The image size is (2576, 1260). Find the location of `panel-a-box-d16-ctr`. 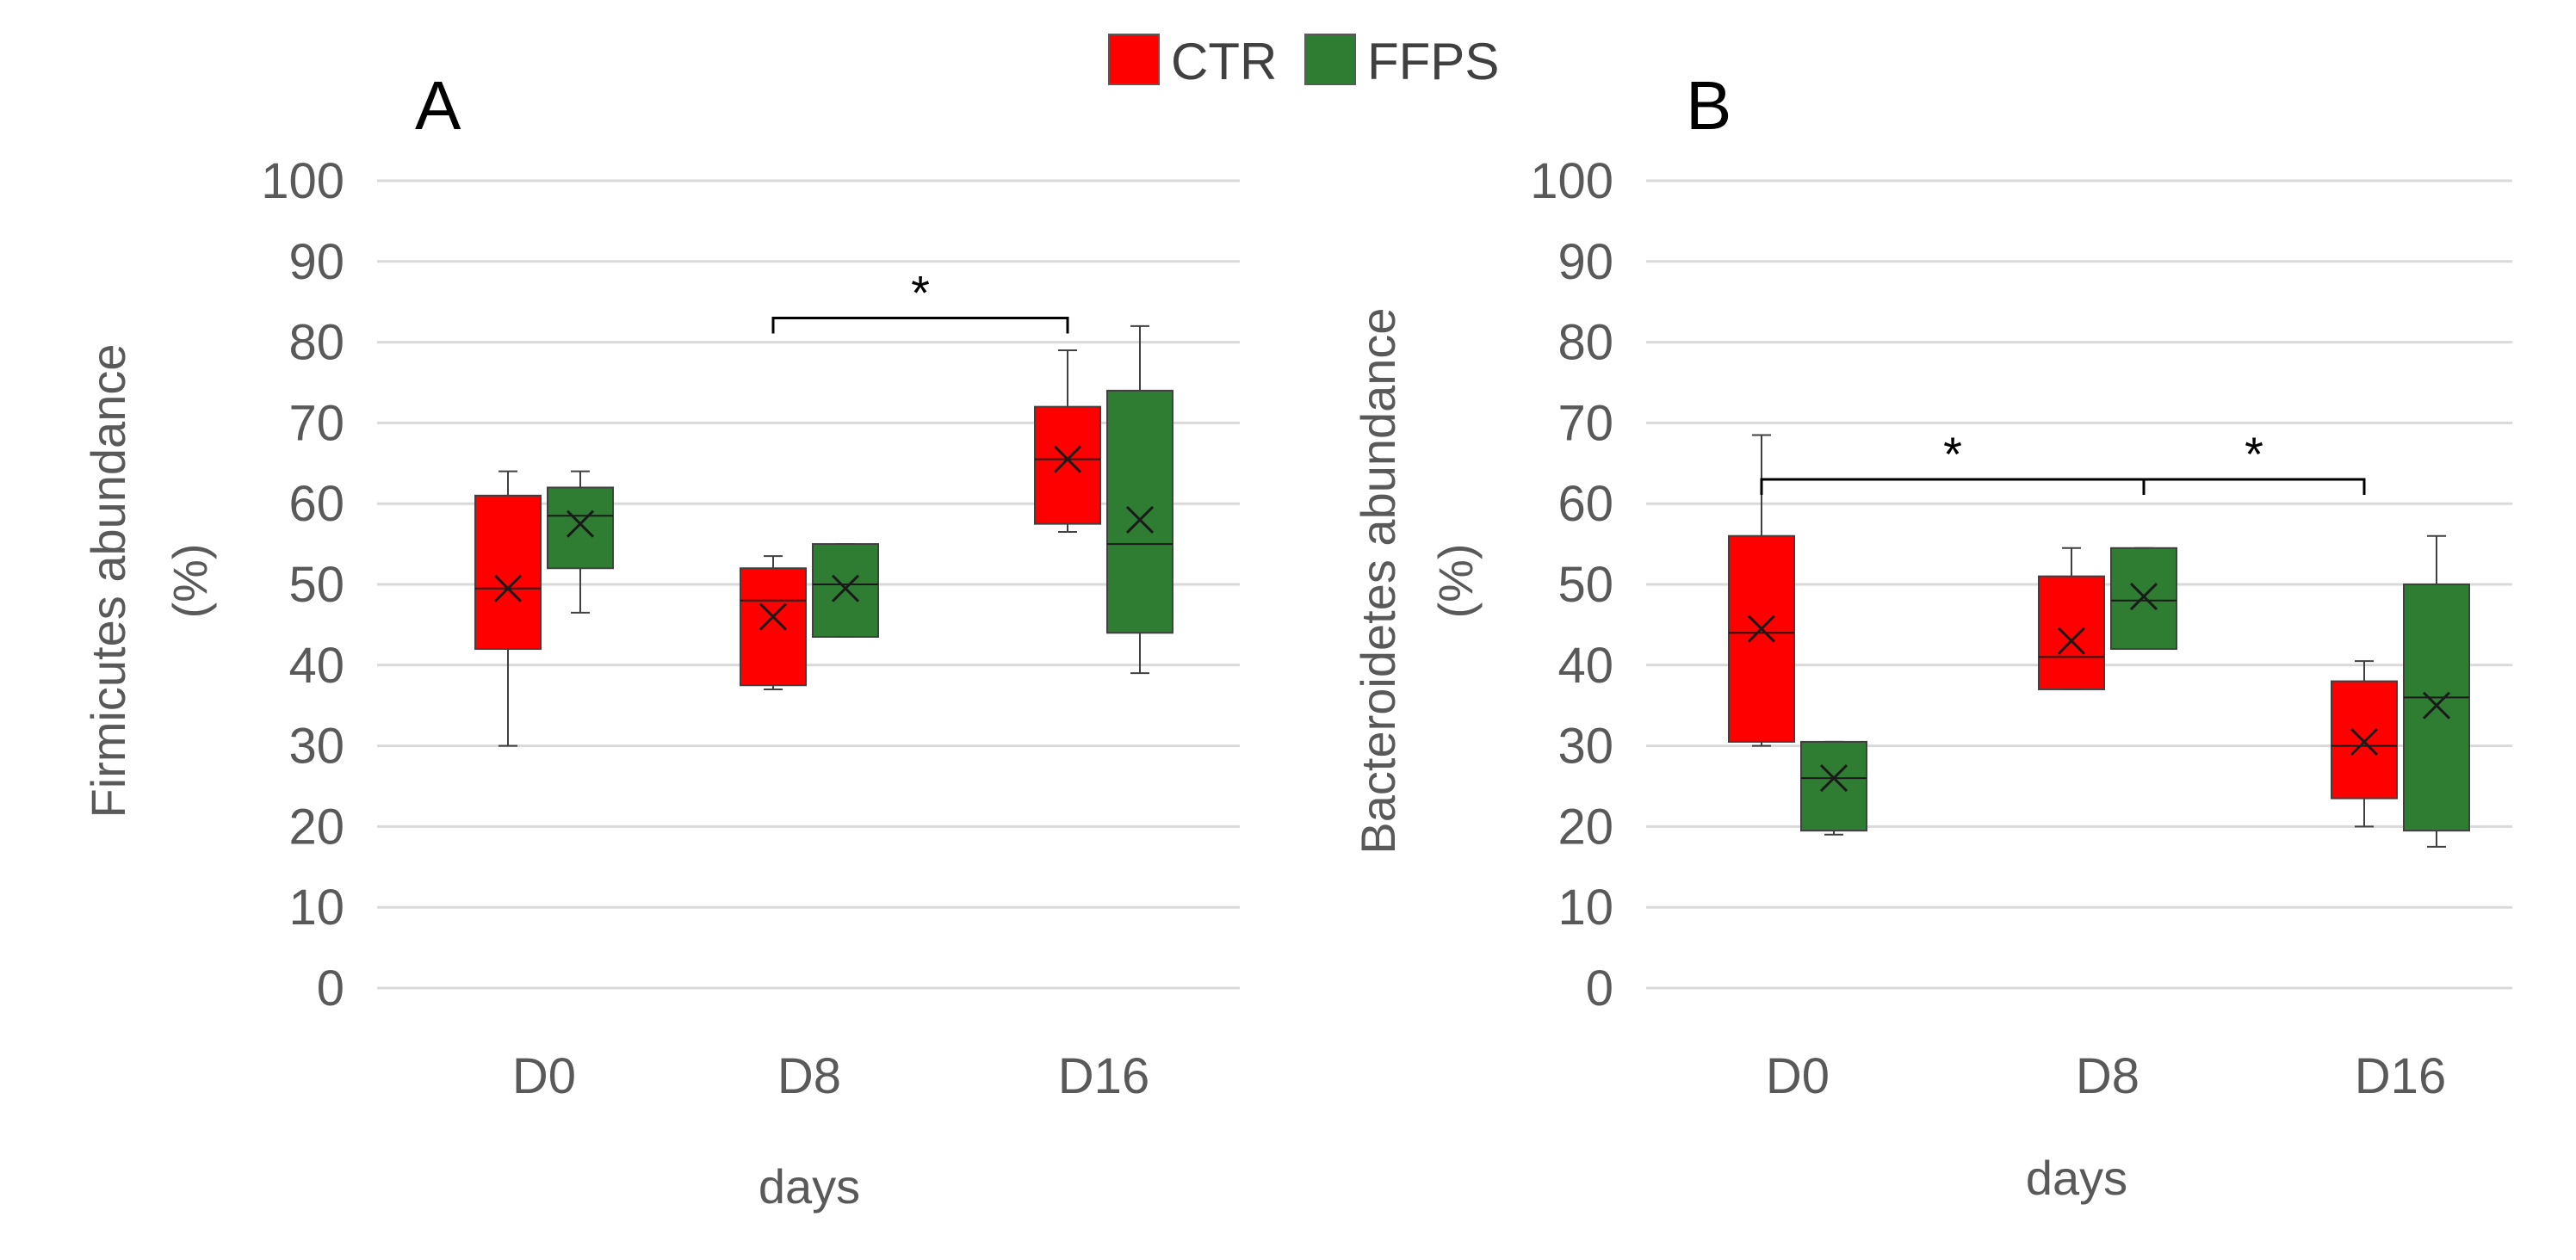

panel-a-box-d16-ctr is located at coordinates (1068, 441).